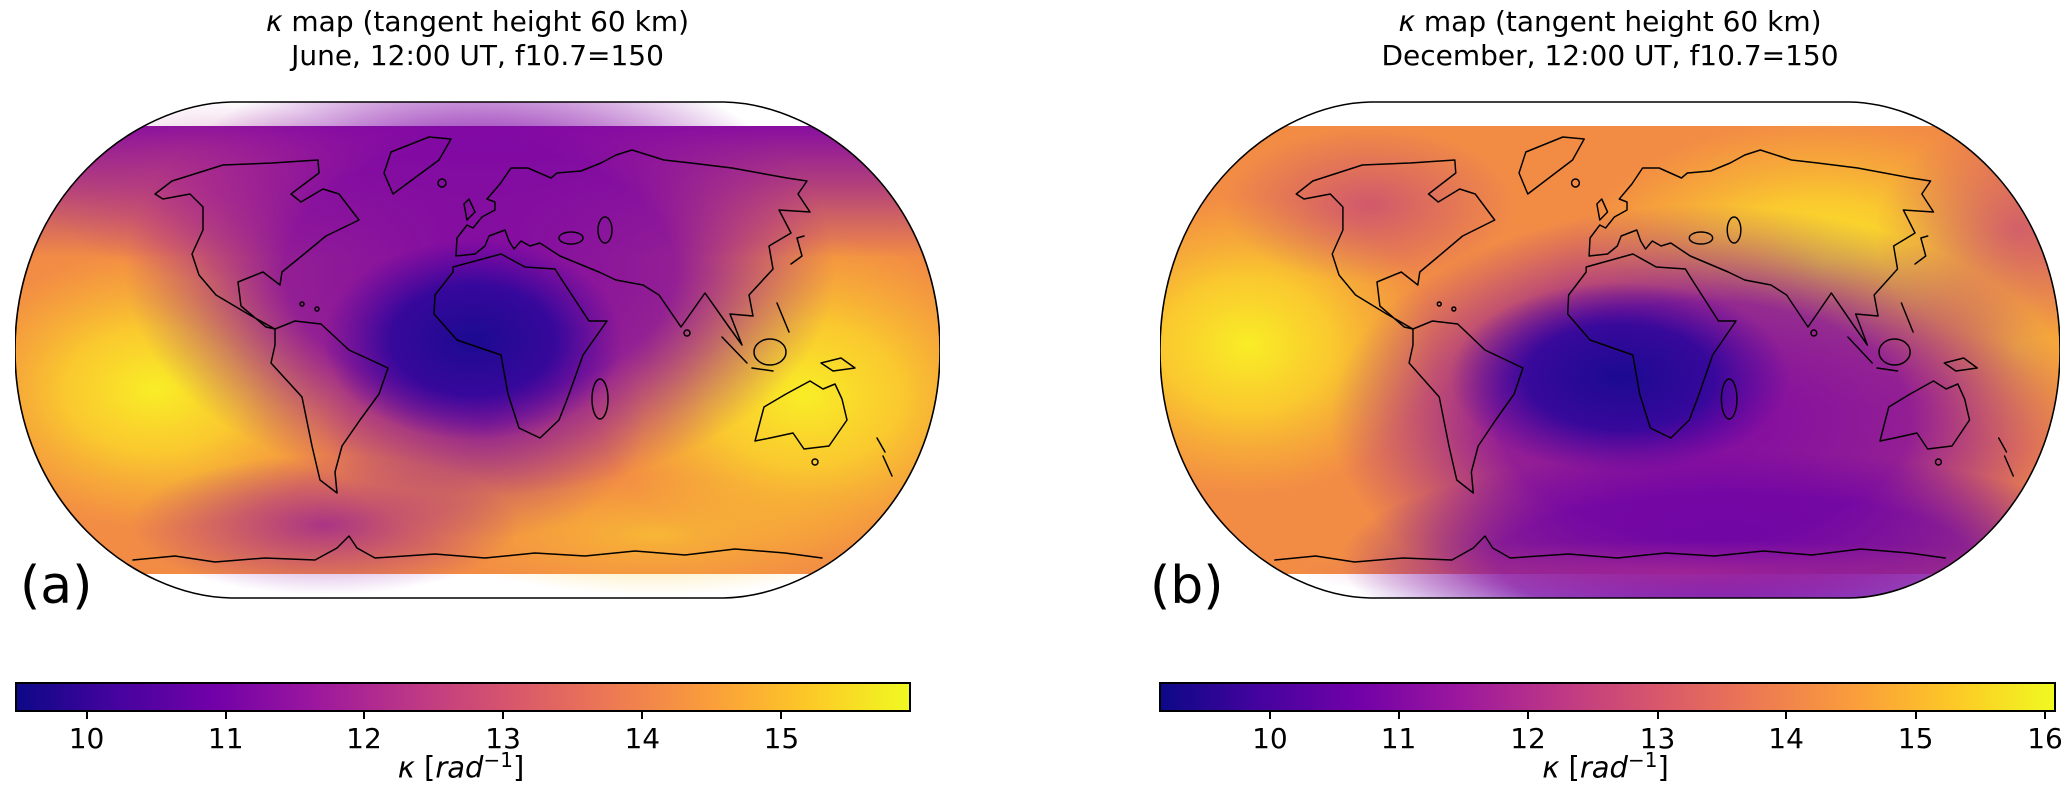 This screenshot has height=802, width=2067. What do you see at coordinates (463, 697) in the screenshot?
I see `colorbar-a` at bounding box center [463, 697].